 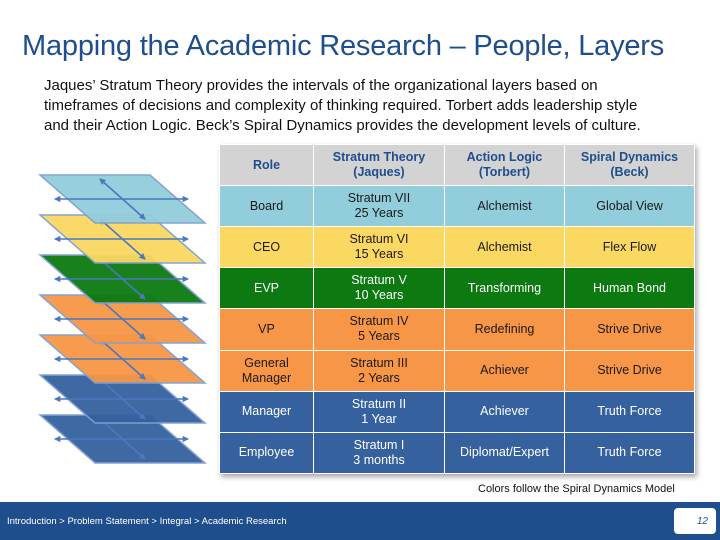 What do you see at coordinates (266, 288) in the screenshot?
I see `cell-role: EVP` at bounding box center [266, 288].